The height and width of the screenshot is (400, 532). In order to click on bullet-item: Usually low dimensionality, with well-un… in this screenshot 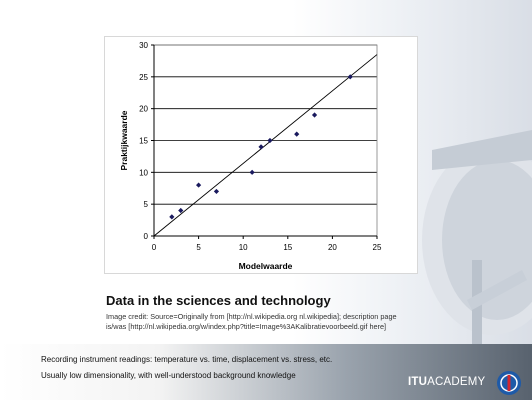, I will do `click(168, 375)`.